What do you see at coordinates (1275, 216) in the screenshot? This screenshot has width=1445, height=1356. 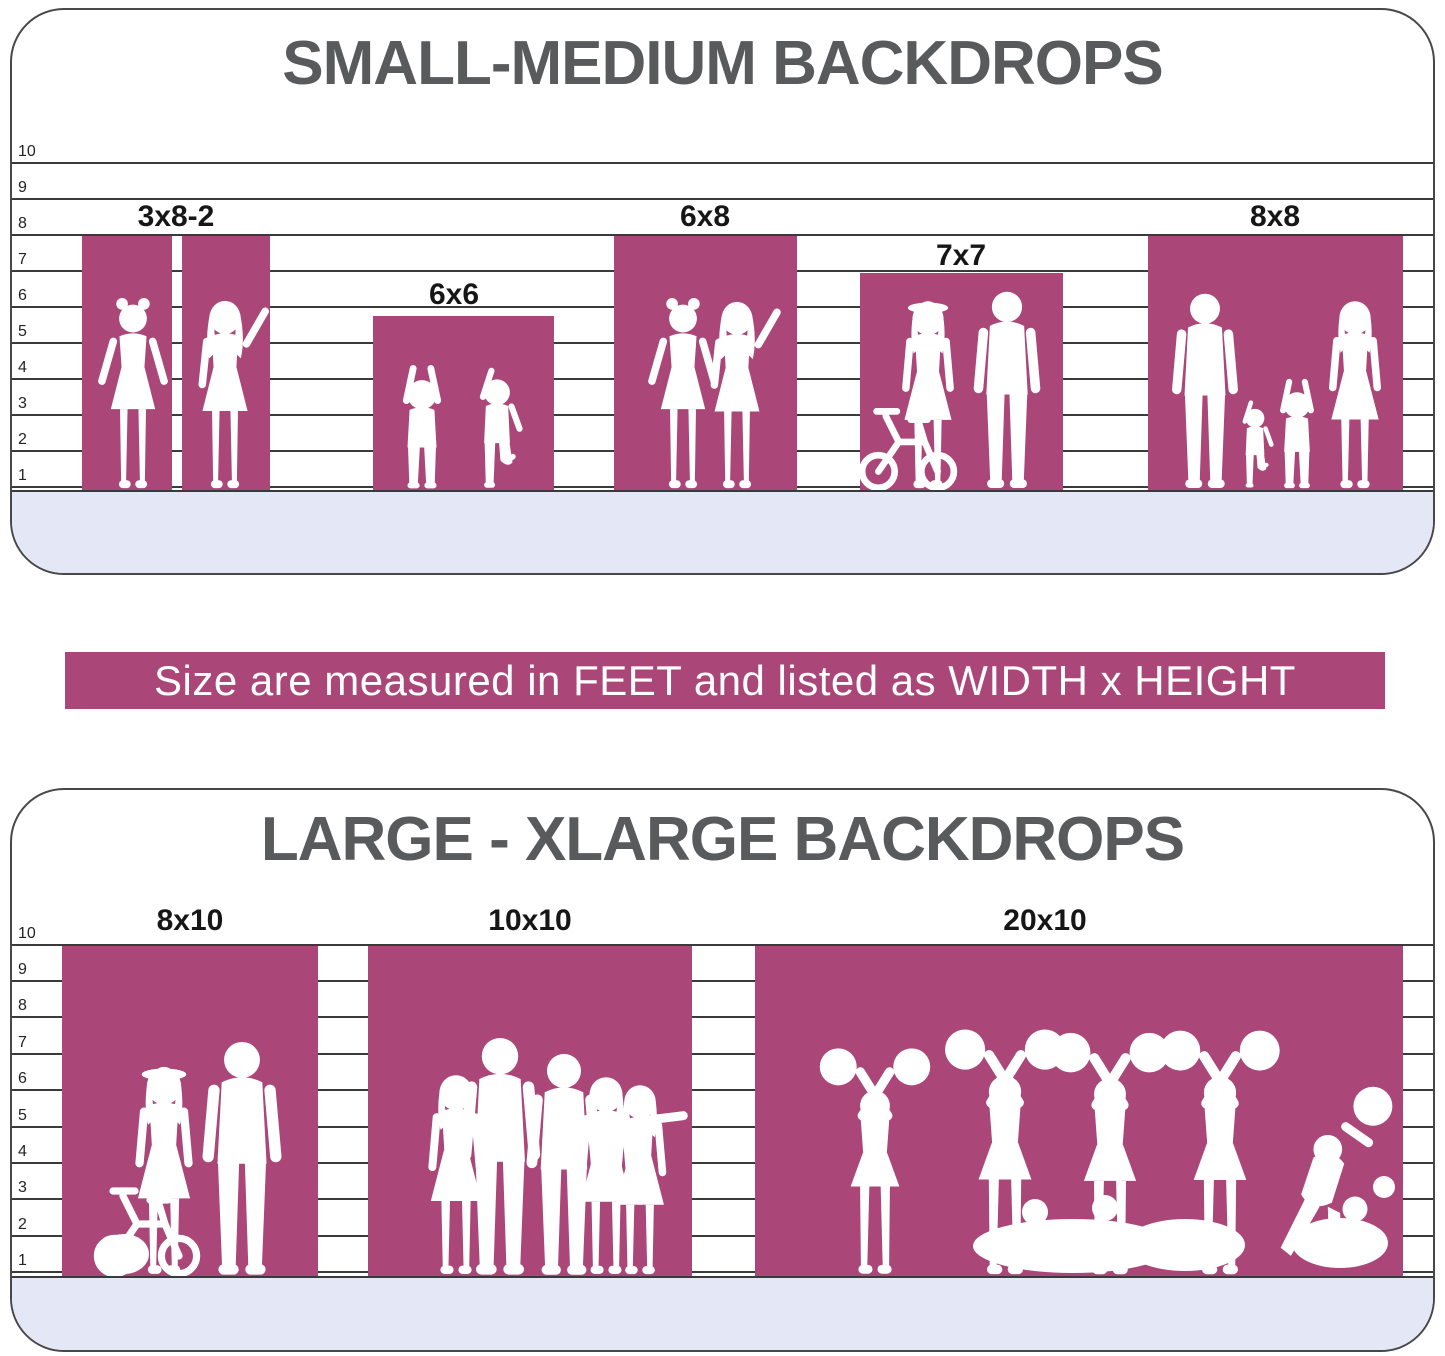 I see `backdrop-size-label: 8x8` at bounding box center [1275, 216].